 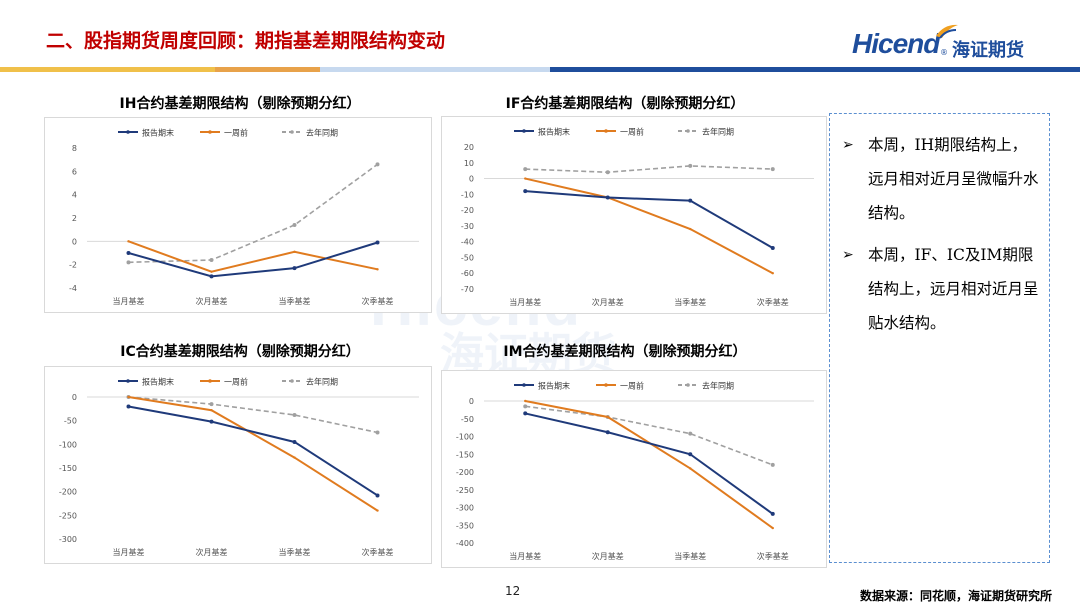 I want to click on y-tick-label: -150, so click(x=68, y=468).